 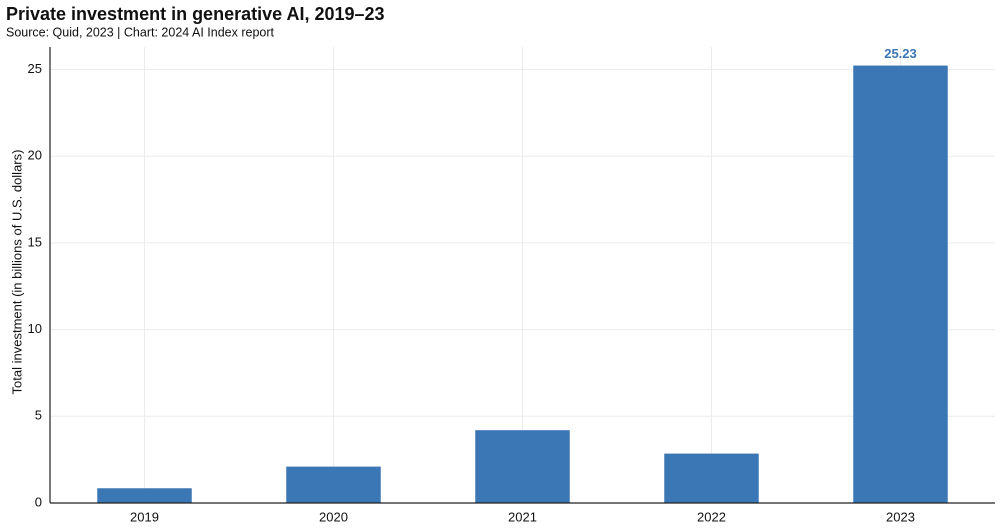 I want to click on x-tick-label: 2021, so click(x=522, y=516).